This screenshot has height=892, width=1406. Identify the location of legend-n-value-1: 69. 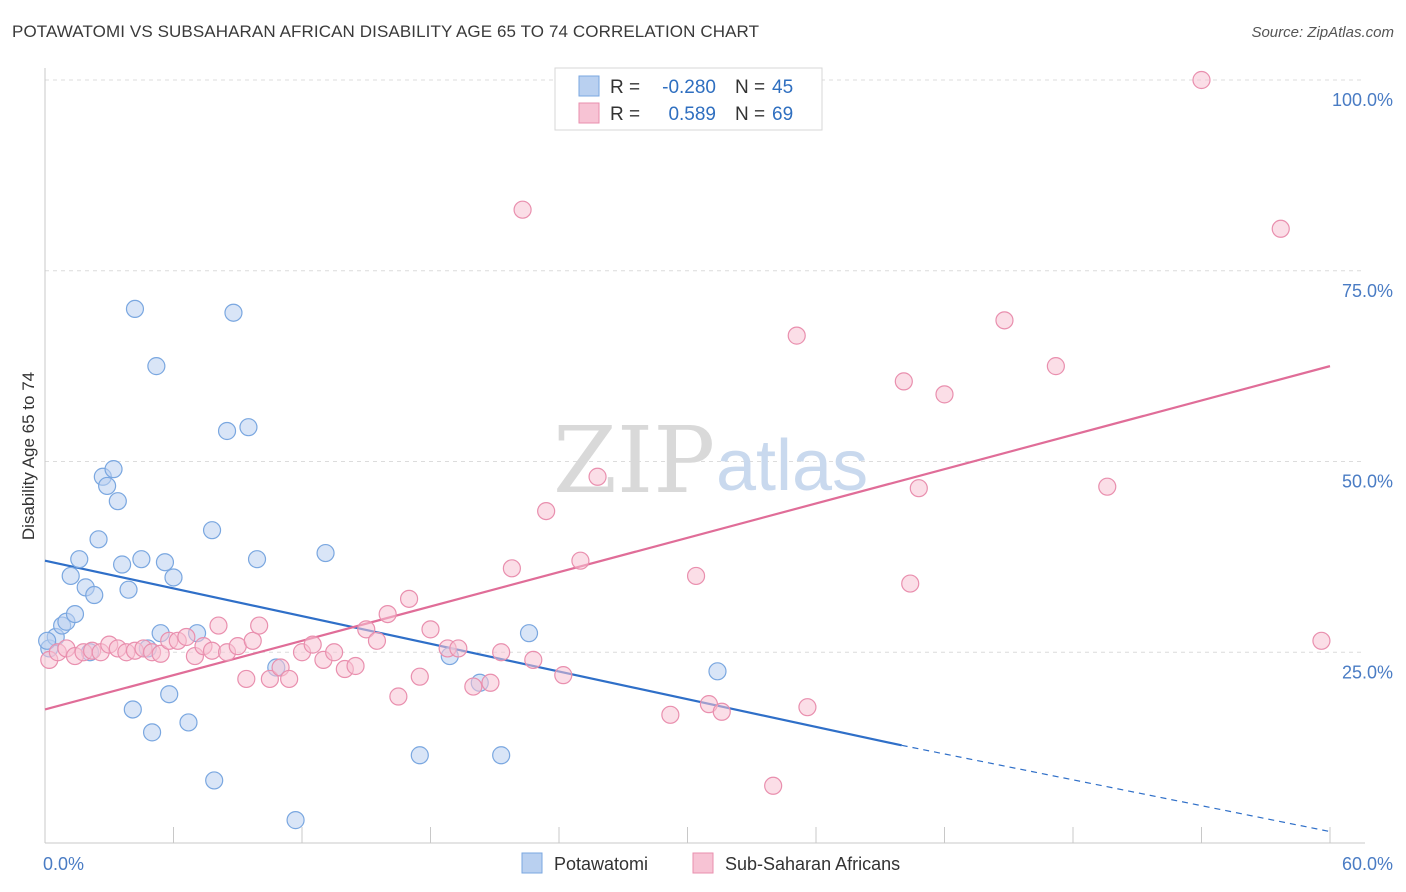
(782, 114).